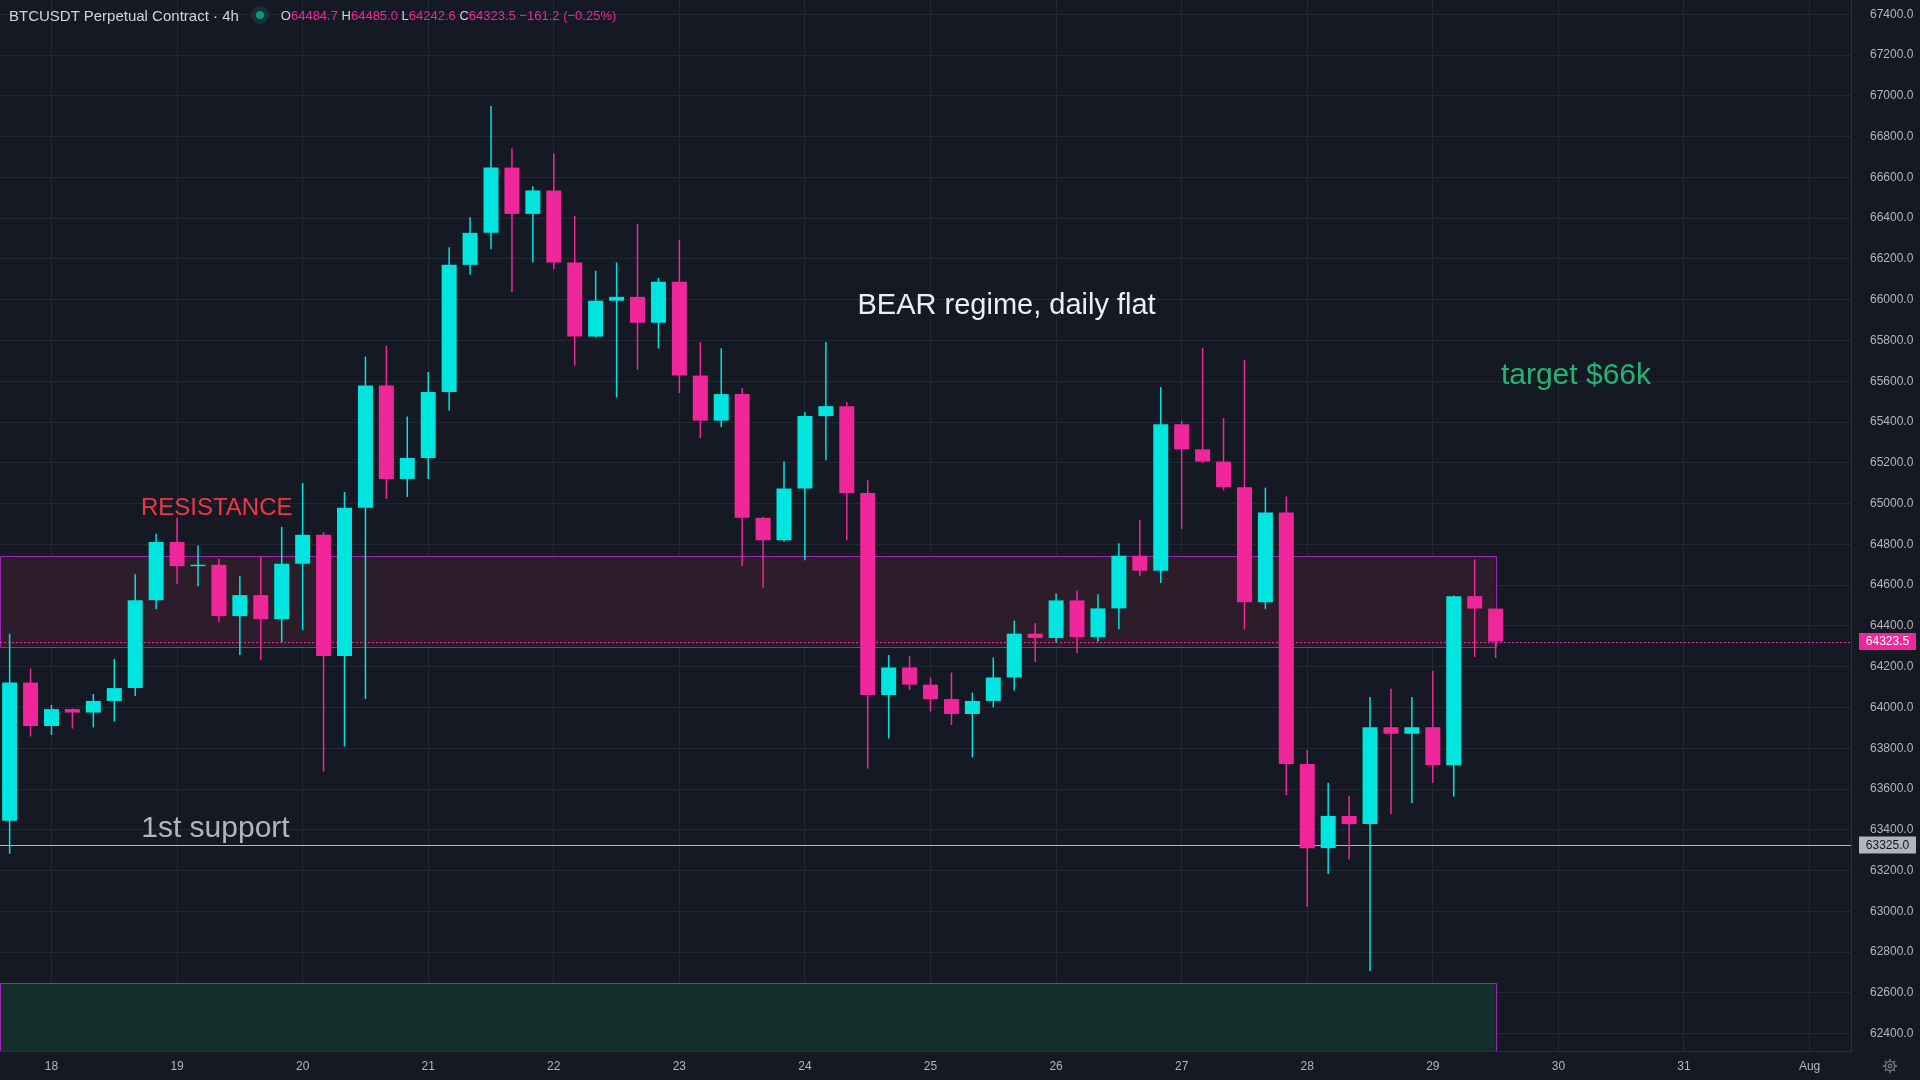 This screenshot has width=1920, height=1080. I want to click on y-tick-label: 64200.0, so click(1892, 666).